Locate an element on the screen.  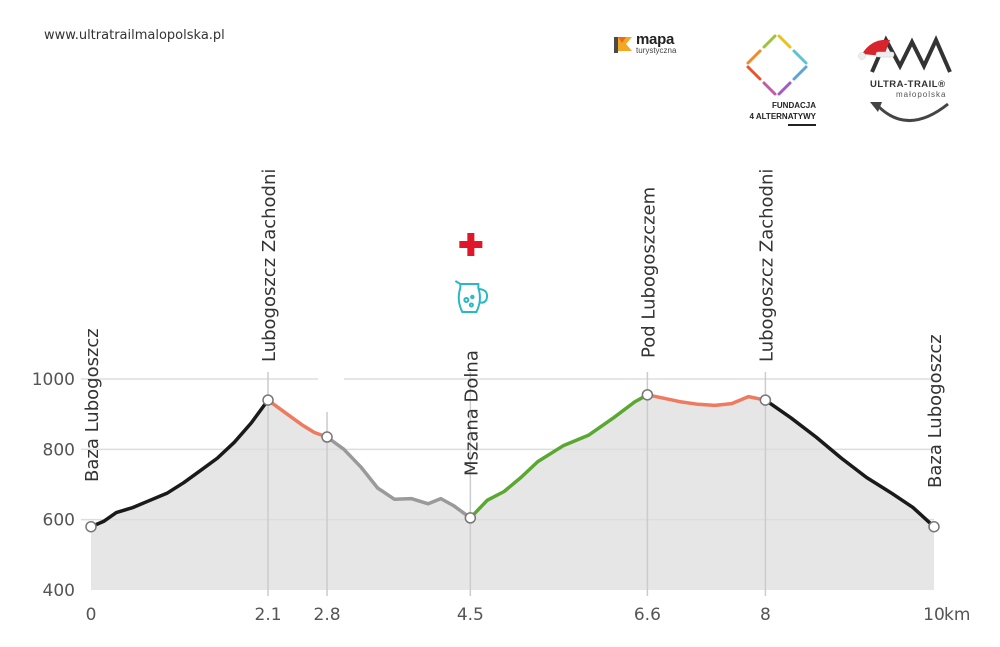
grid-gap-mask is located at coordinates (331, 377).